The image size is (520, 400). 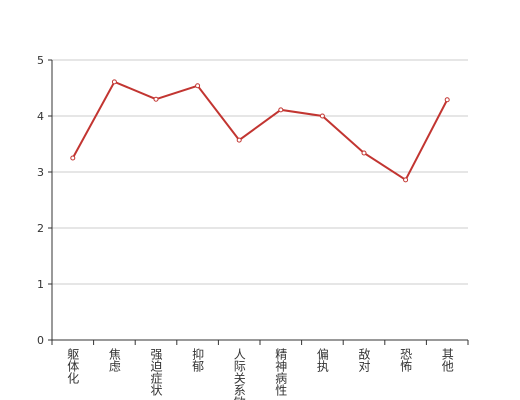 I want to click on x-tick-label: 人际关系敏感, so click(x=239, y=374).